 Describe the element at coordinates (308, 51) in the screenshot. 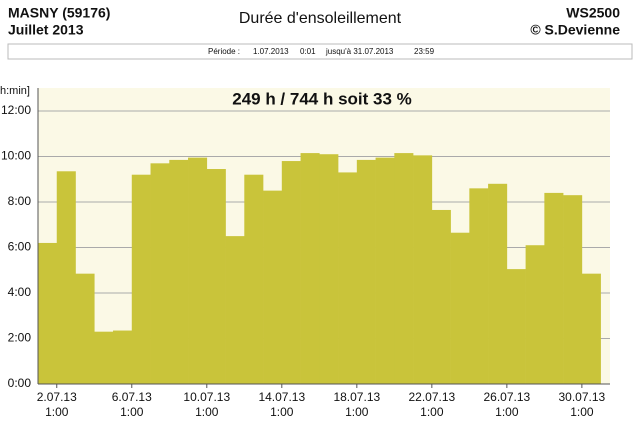

I see `period-start-time: 0:01` at that location.